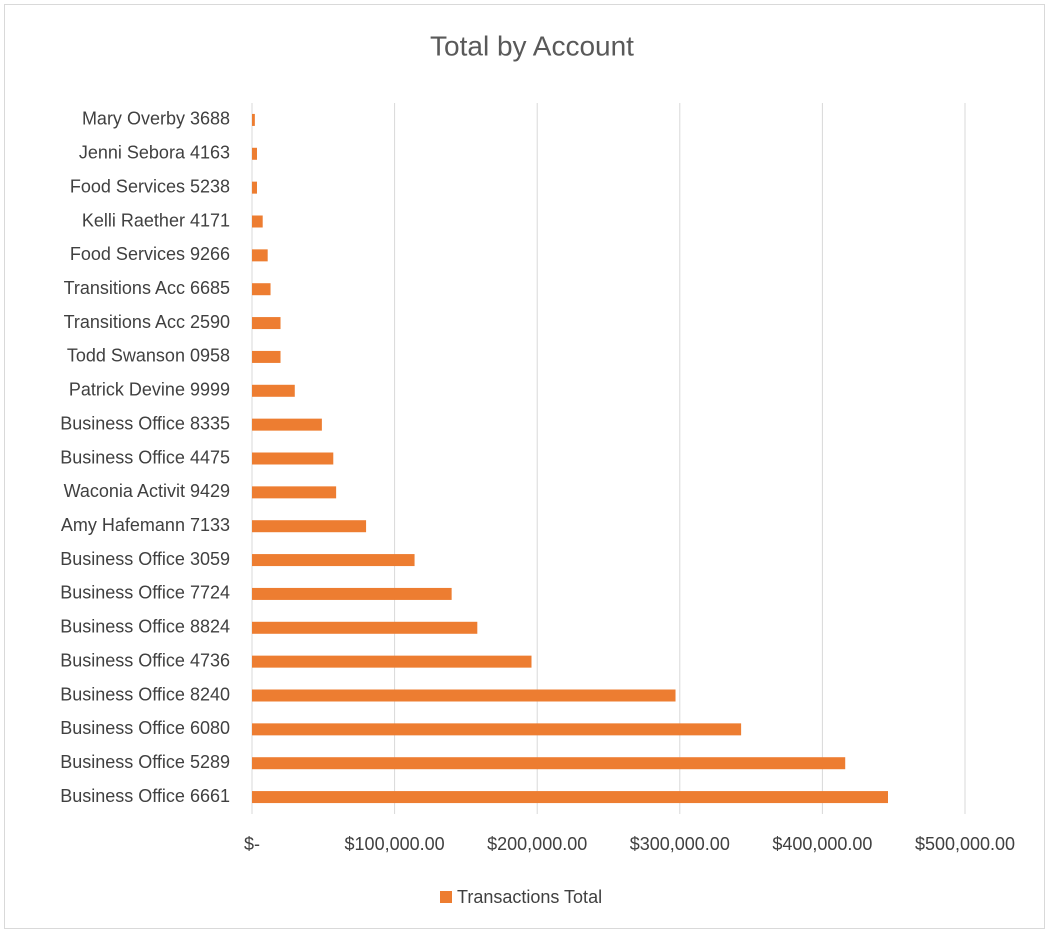 This screenshot has width=1049, height=933. What do you see at coordinates (150, 186) in the screenshot?
I see `y-tick-label: Food Services 5238` at bounding box center [150, 186].